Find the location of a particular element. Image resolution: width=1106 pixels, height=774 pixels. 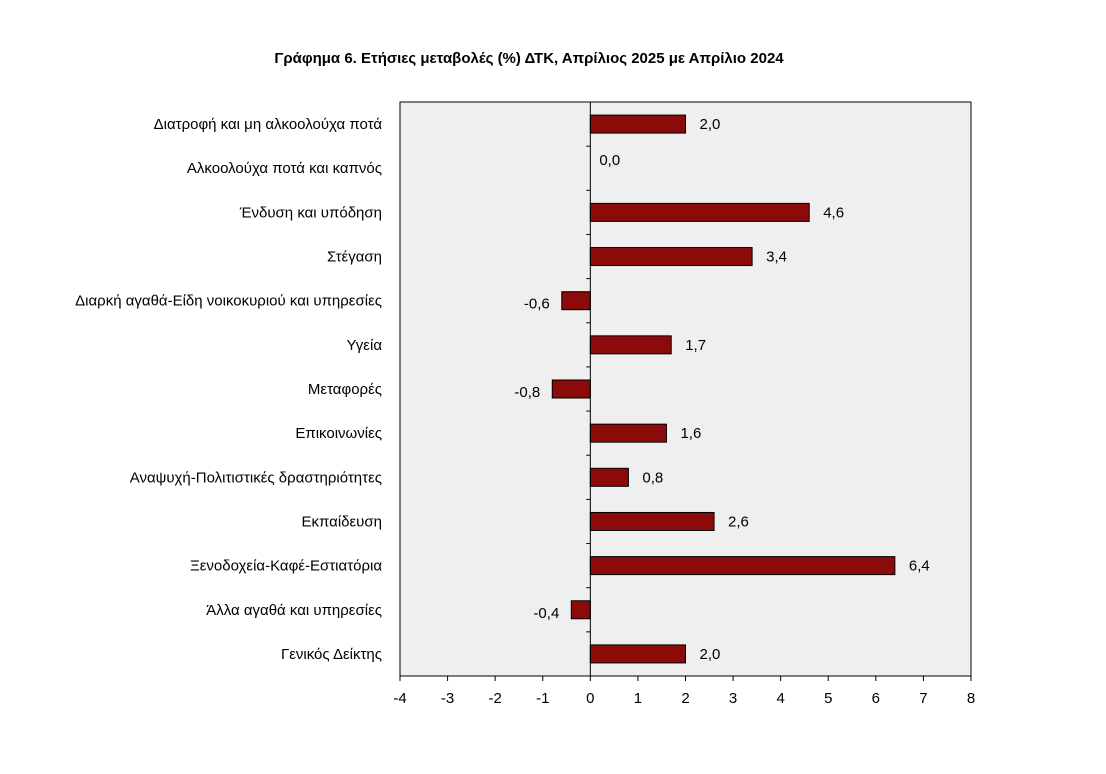

x-tick-label: -2 is located at coordinates (494, 698).